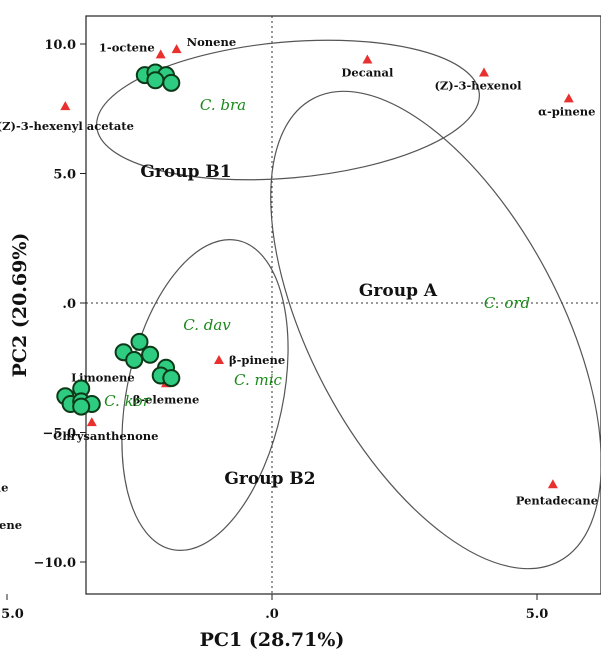 The width and height of the screenshot is (601, 659). What do you see at coordinates (367, 73) in the screenshot?
I see `compound-label: Decanal` at bounding box center [367, 73].